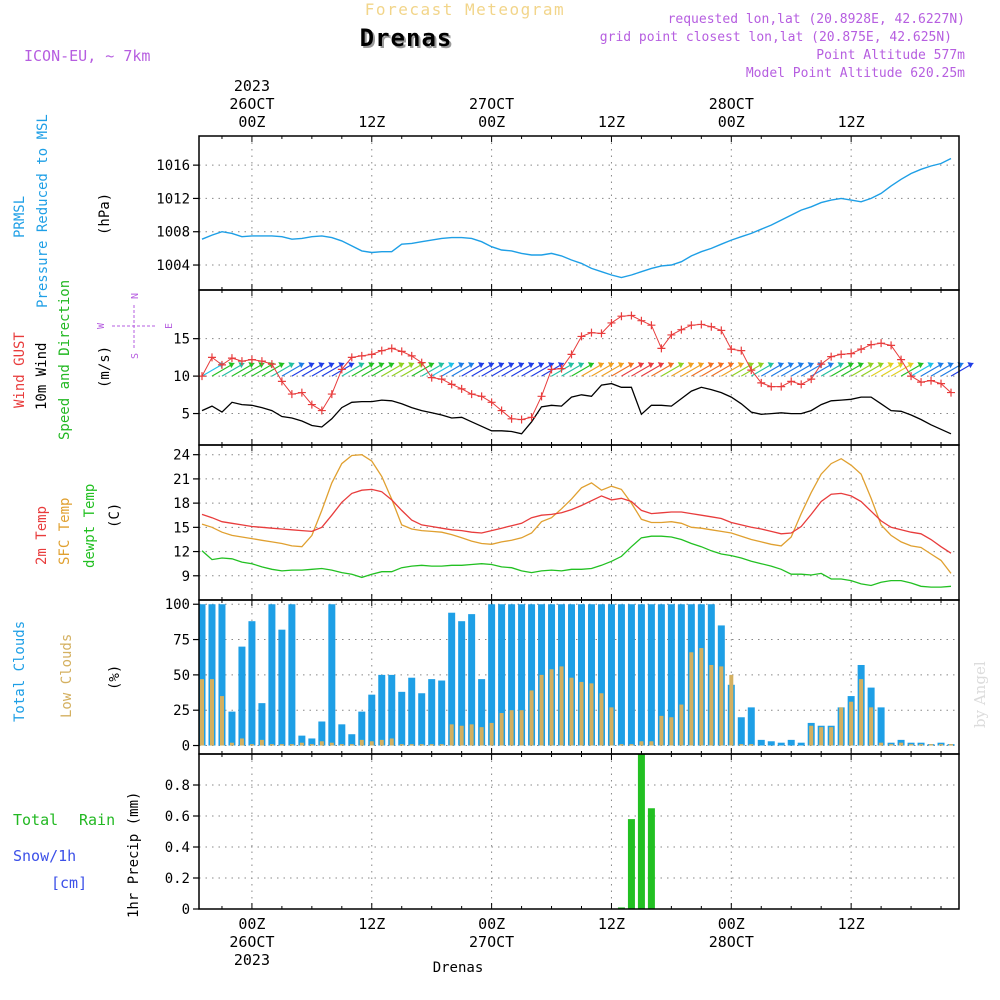 This screenshot has width=1000, height=1000. What do you see at coordinates (177, 786) in the screenshot?
I see `precip-ytick-label-4: 0.8` at bounding box center [177, 786].